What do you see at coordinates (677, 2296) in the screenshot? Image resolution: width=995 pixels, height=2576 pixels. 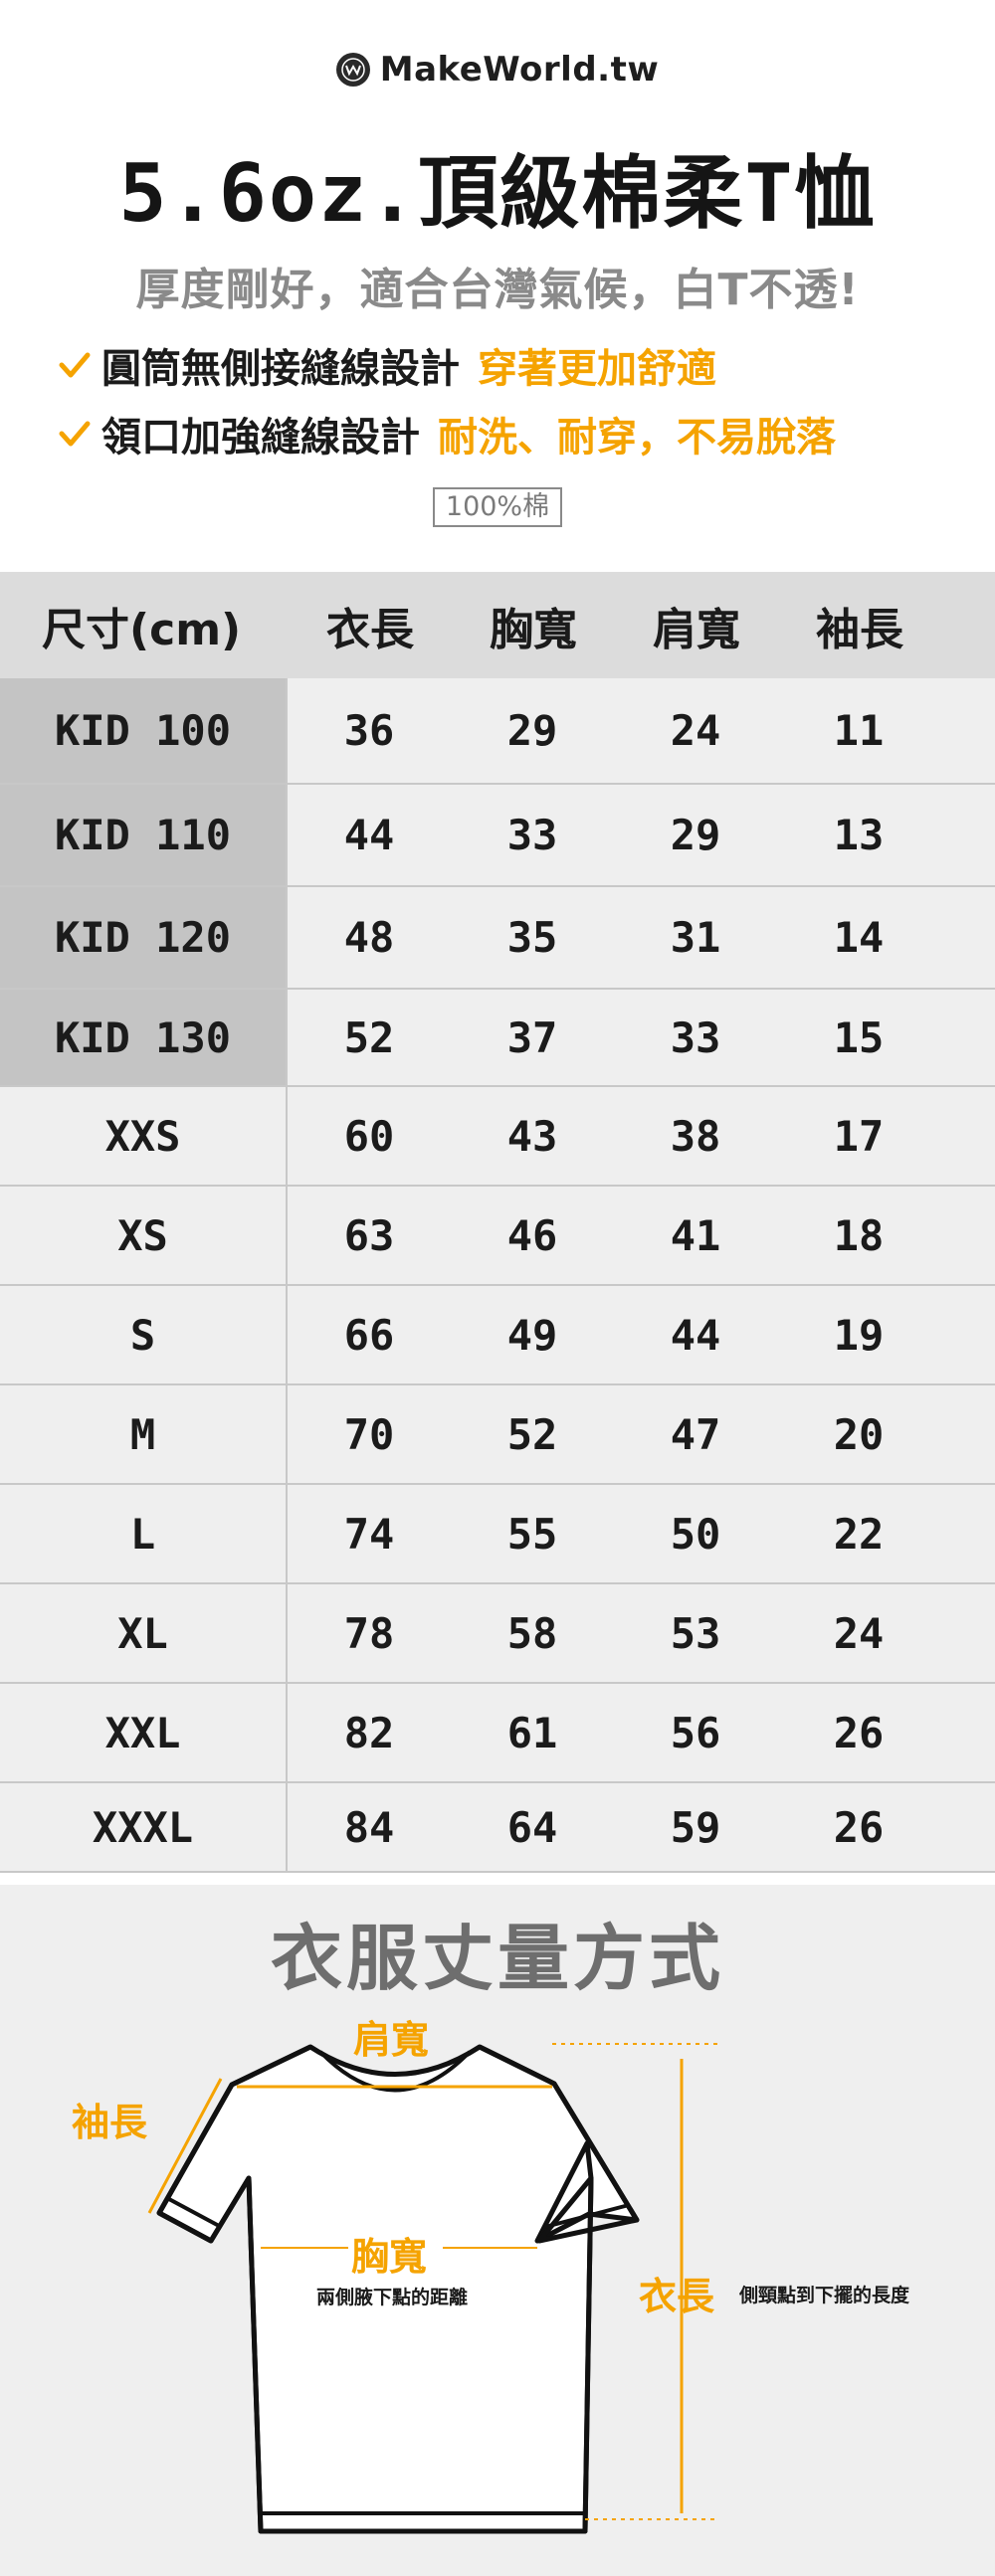 I see `length-label: 衣長` at bounding box center [677, 2296].